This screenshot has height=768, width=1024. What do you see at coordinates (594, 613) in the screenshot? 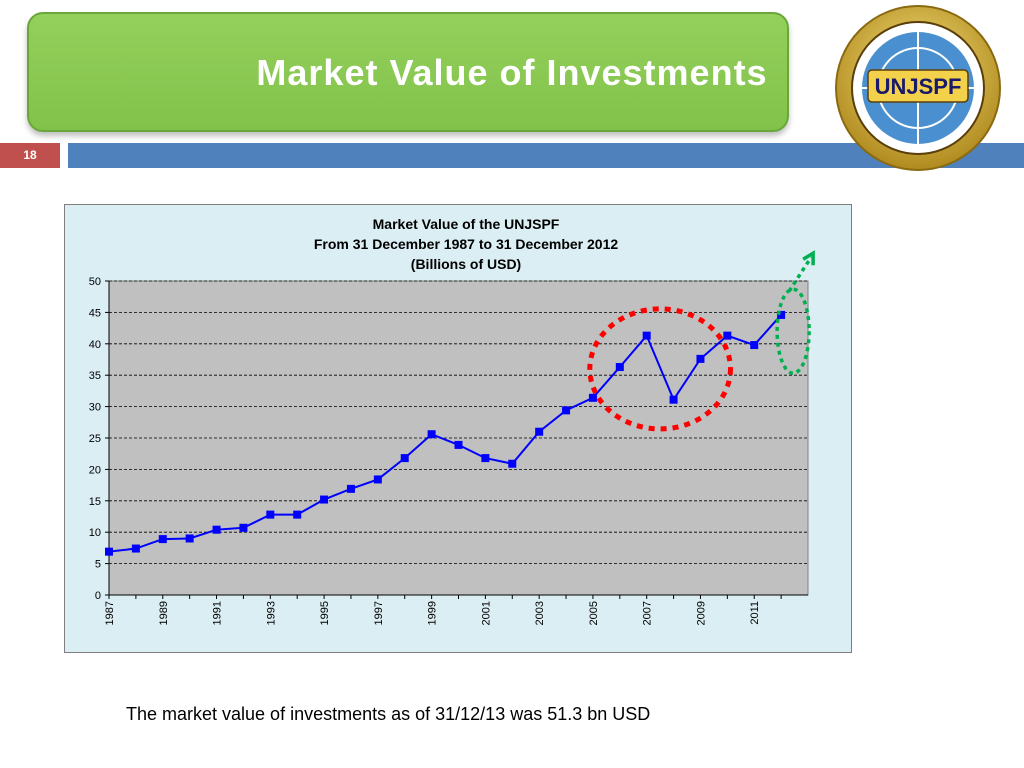
I see `x-tick-label: 2005` at bounding box center [594, 613].